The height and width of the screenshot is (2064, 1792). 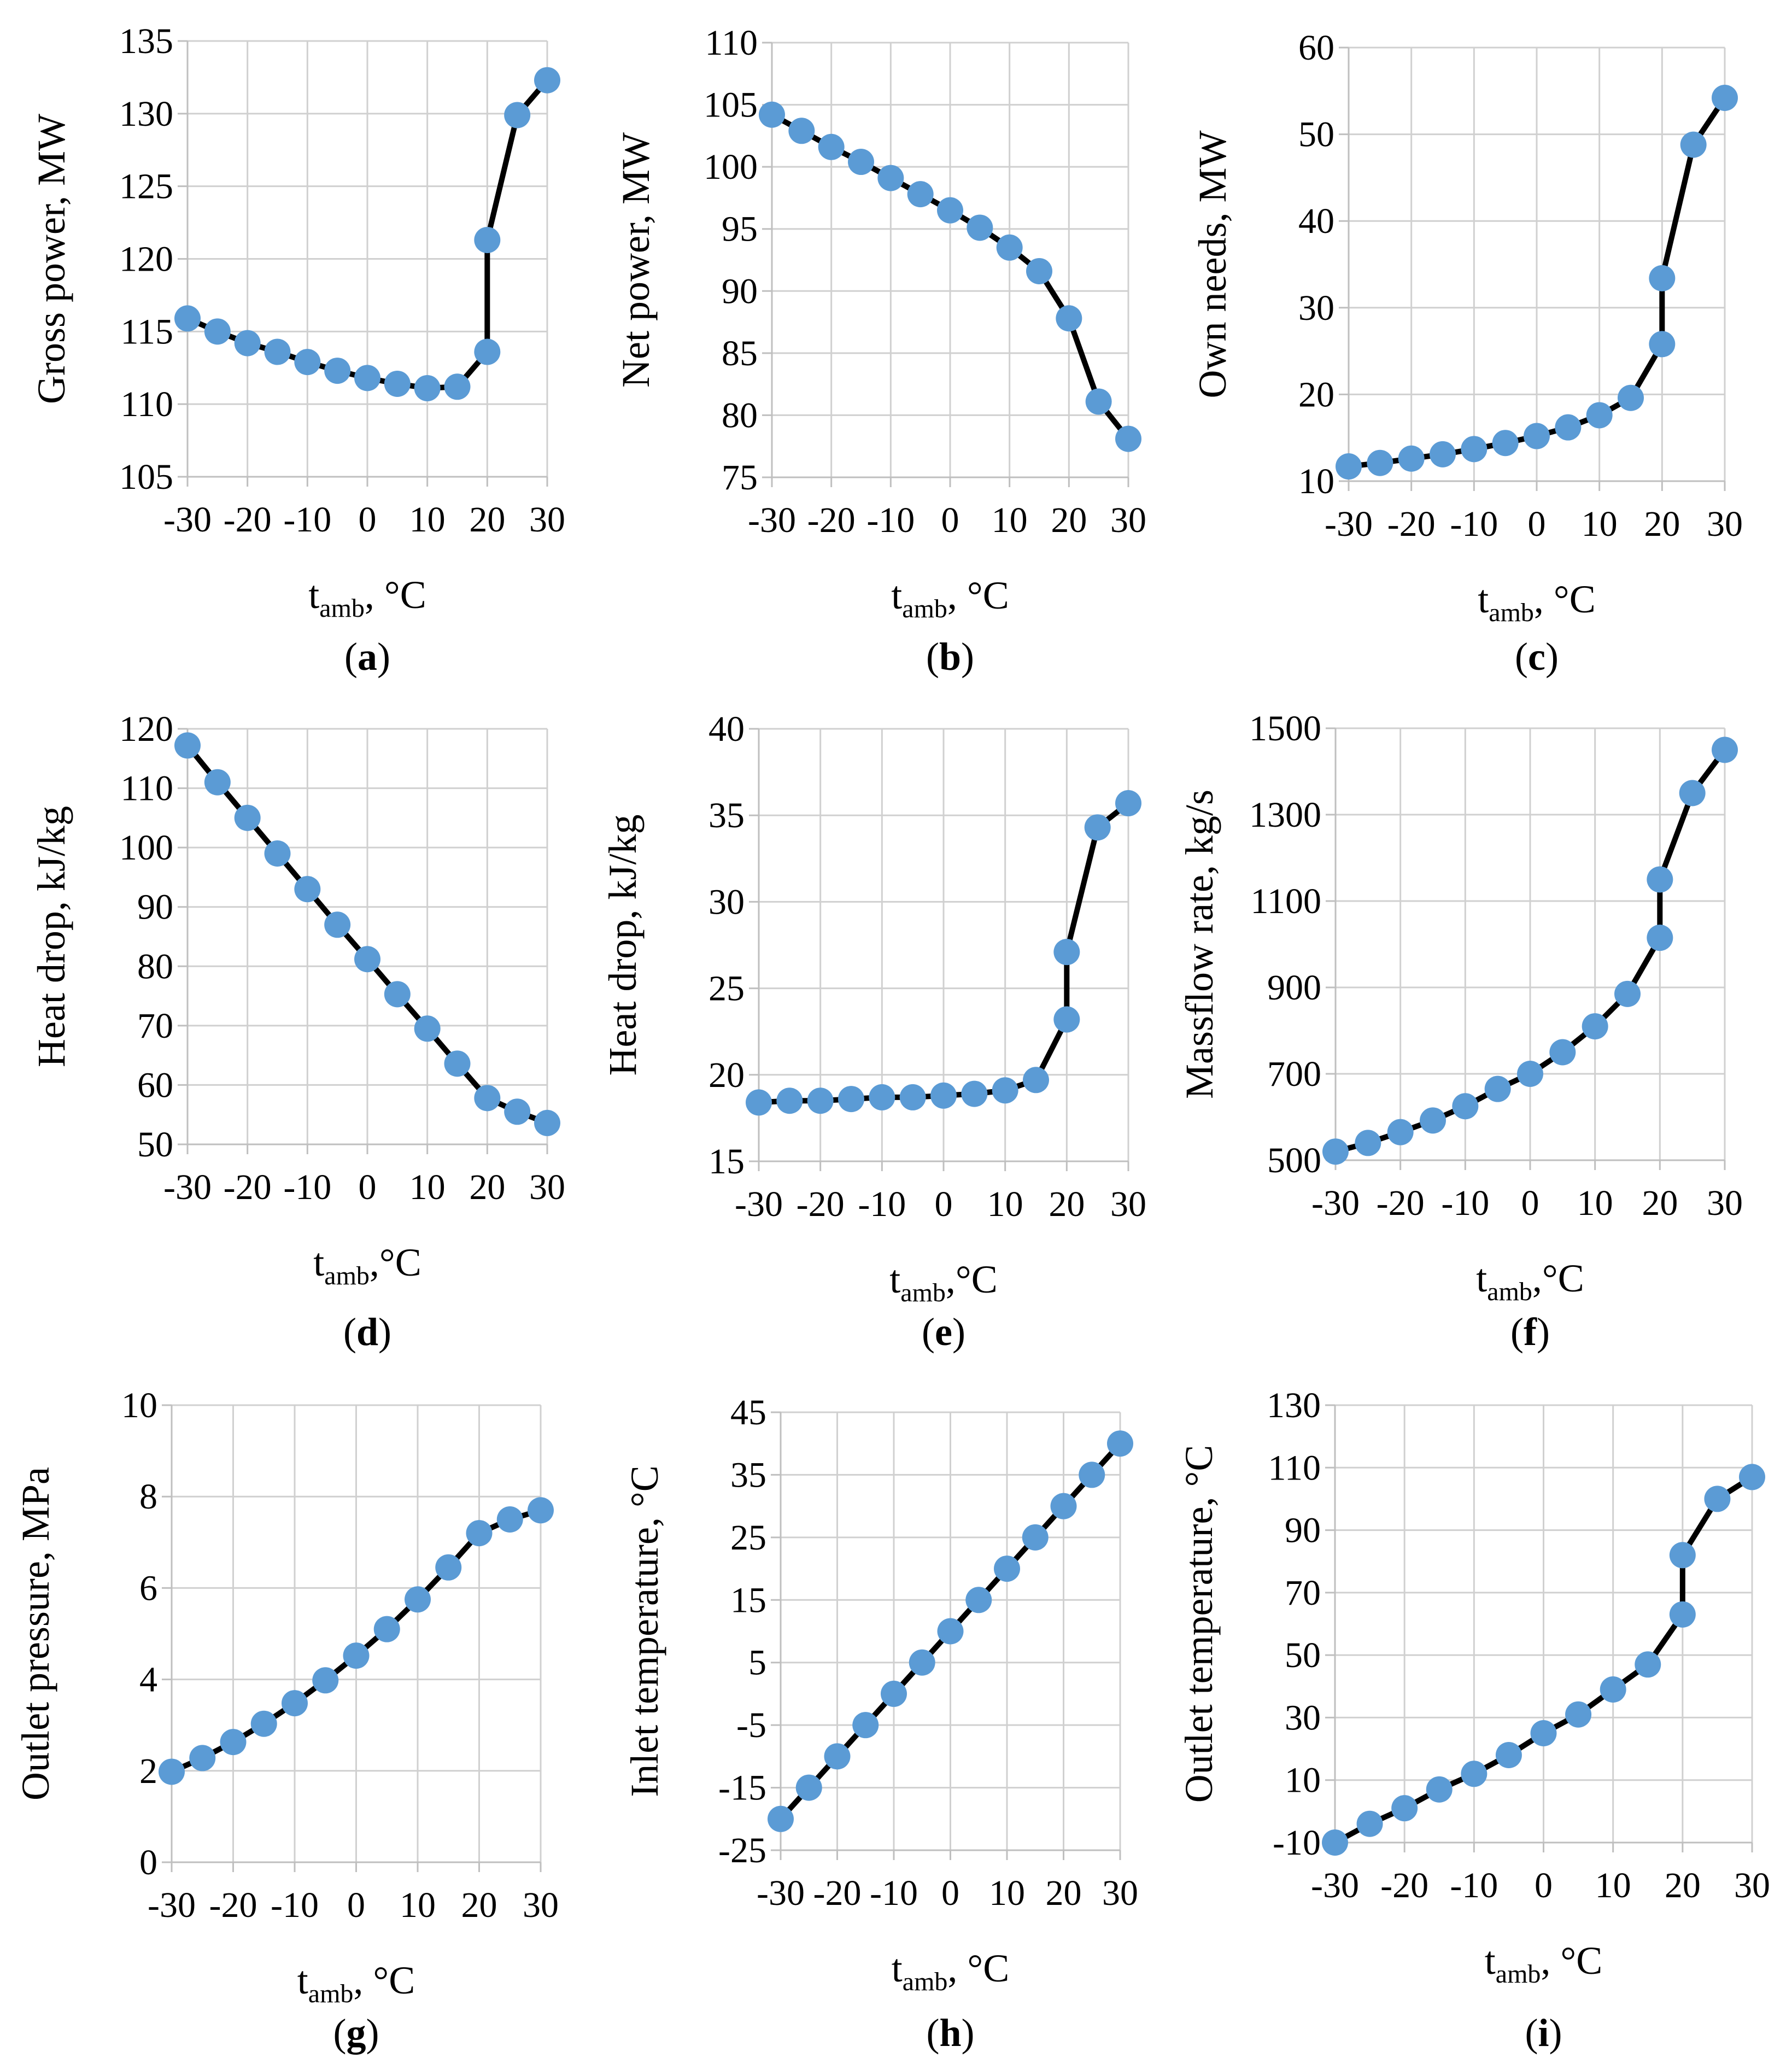 What do you see at coordinates (147, 332) in the screenshot?
I see `y-tick-label: 115` at bounding box center [147, 332].